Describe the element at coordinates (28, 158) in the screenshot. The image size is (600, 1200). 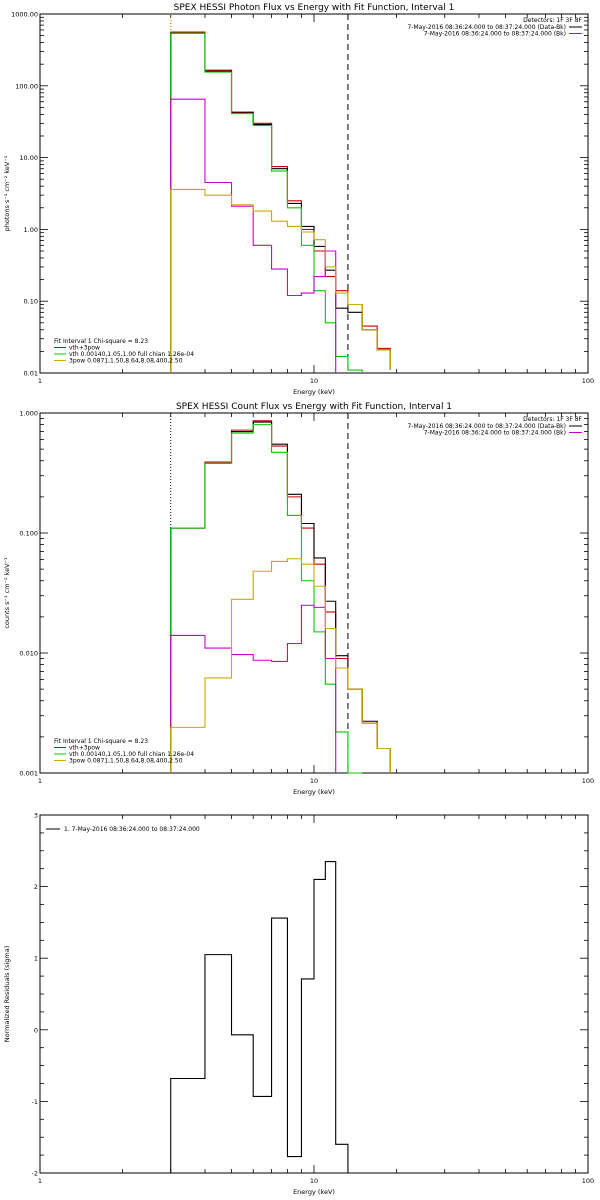
I see `y-tick-label: 10.00` at that location.